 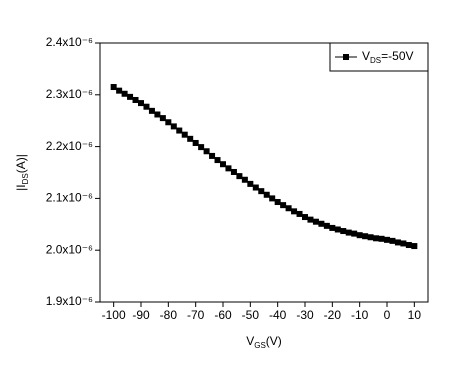 What do you see at coordinates (278, 315) in the screenshot?
I see `x-tick-label: -40` at bounding box center [278, 315].